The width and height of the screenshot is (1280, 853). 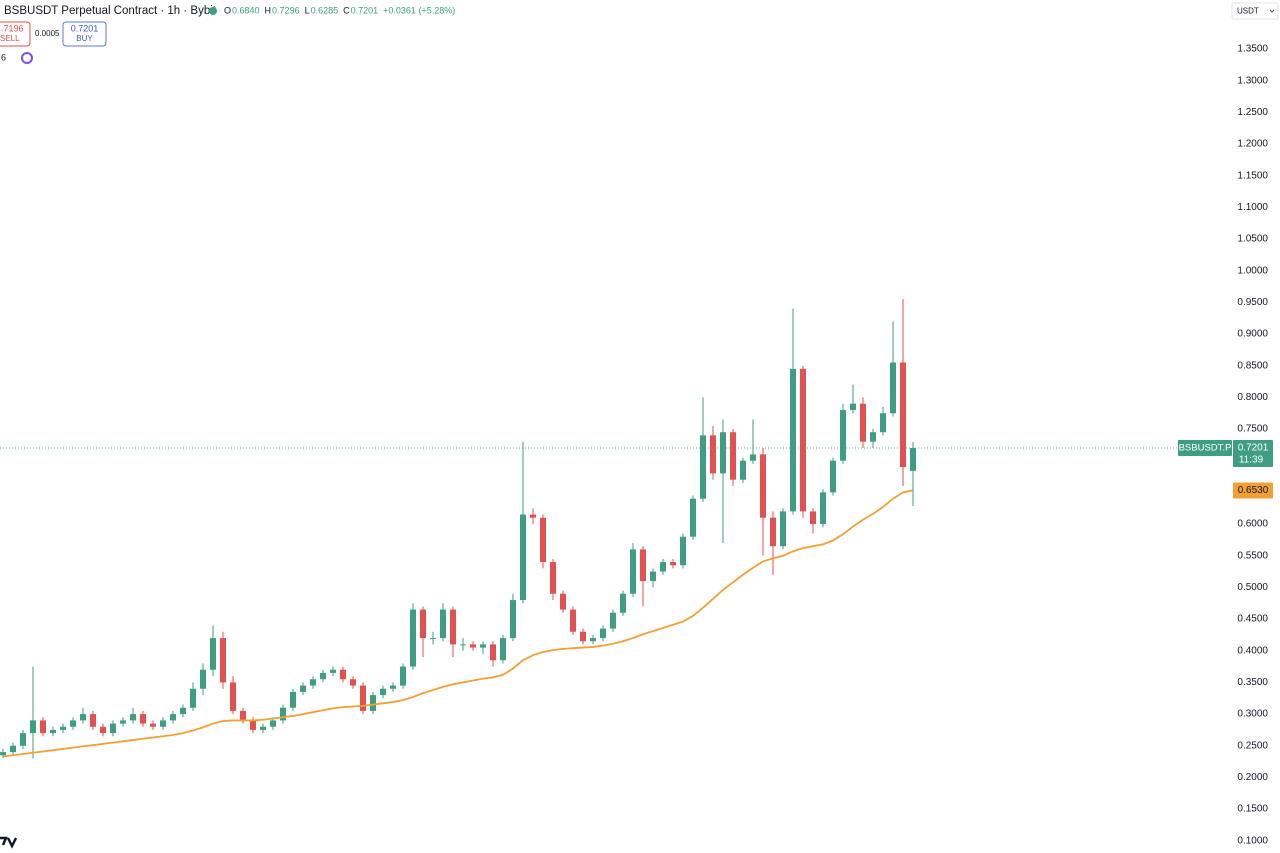 I want to click on y-tick-label: 1.2500, so click(x=1252, y=112).